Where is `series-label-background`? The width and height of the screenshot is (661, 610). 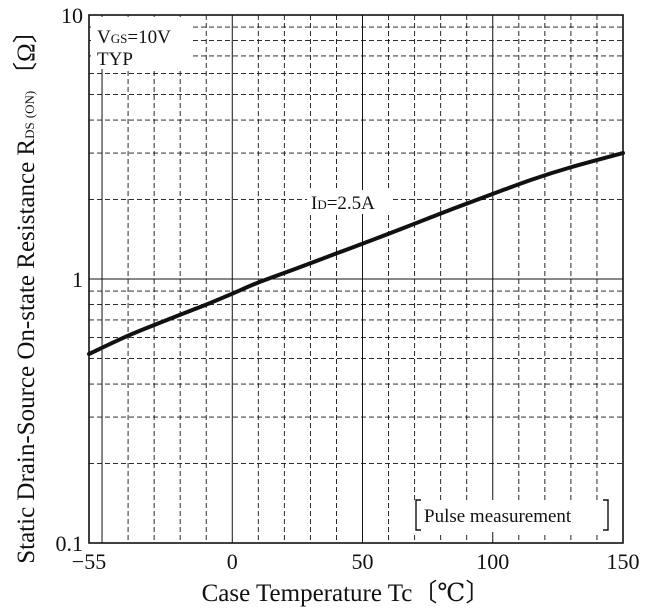
series-label-background is located at coordinates (349, 202).